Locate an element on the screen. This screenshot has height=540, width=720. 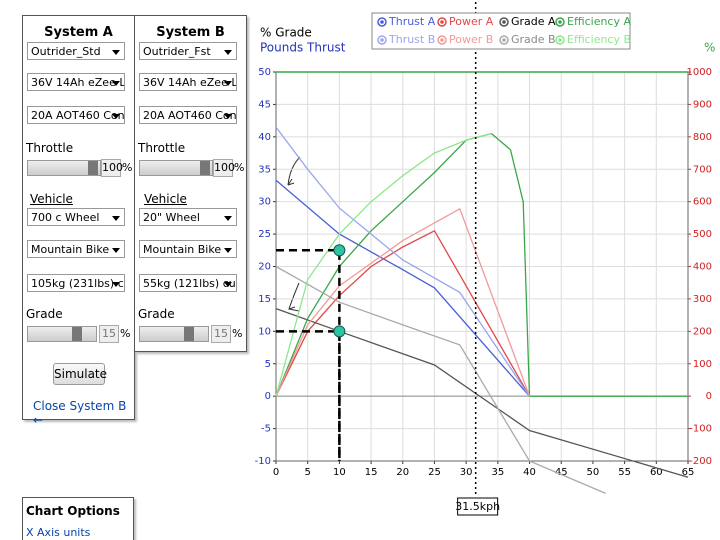
wheel-select: 20" Wheel is located at coordinates (188, 217).